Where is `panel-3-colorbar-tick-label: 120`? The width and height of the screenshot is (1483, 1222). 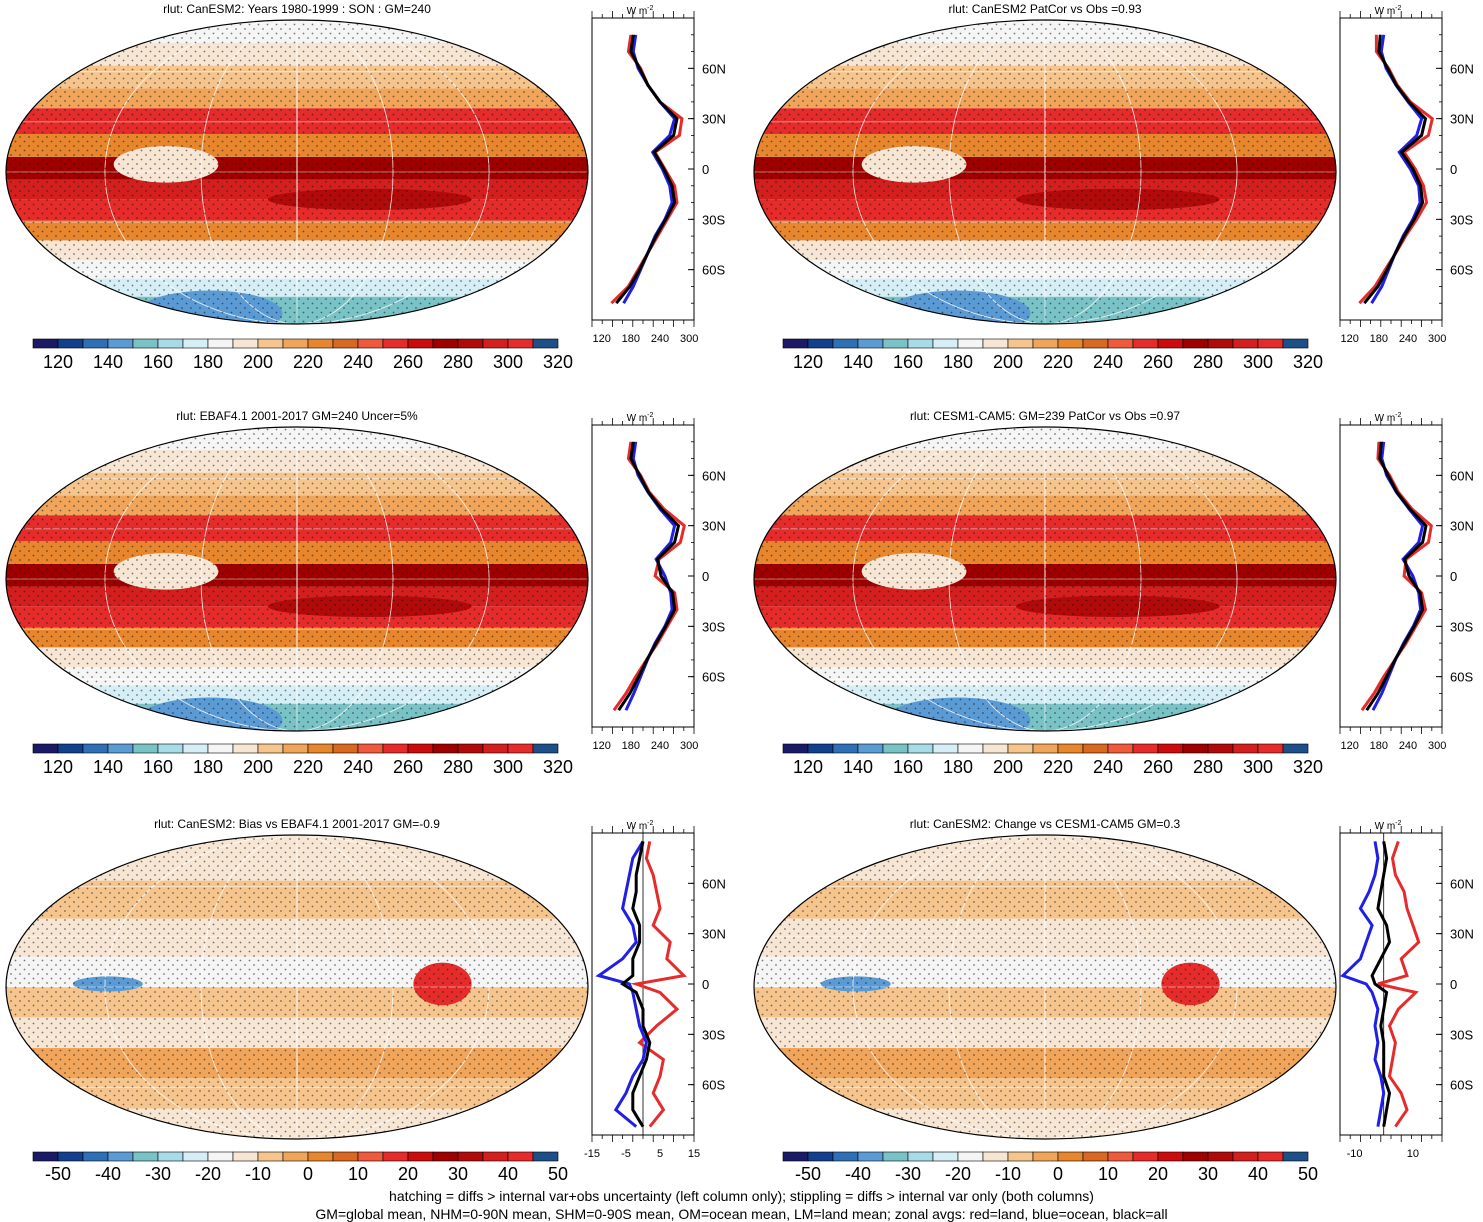
panel-3-colorbar-tick-label: 120 is located at coordinates (58, 767).